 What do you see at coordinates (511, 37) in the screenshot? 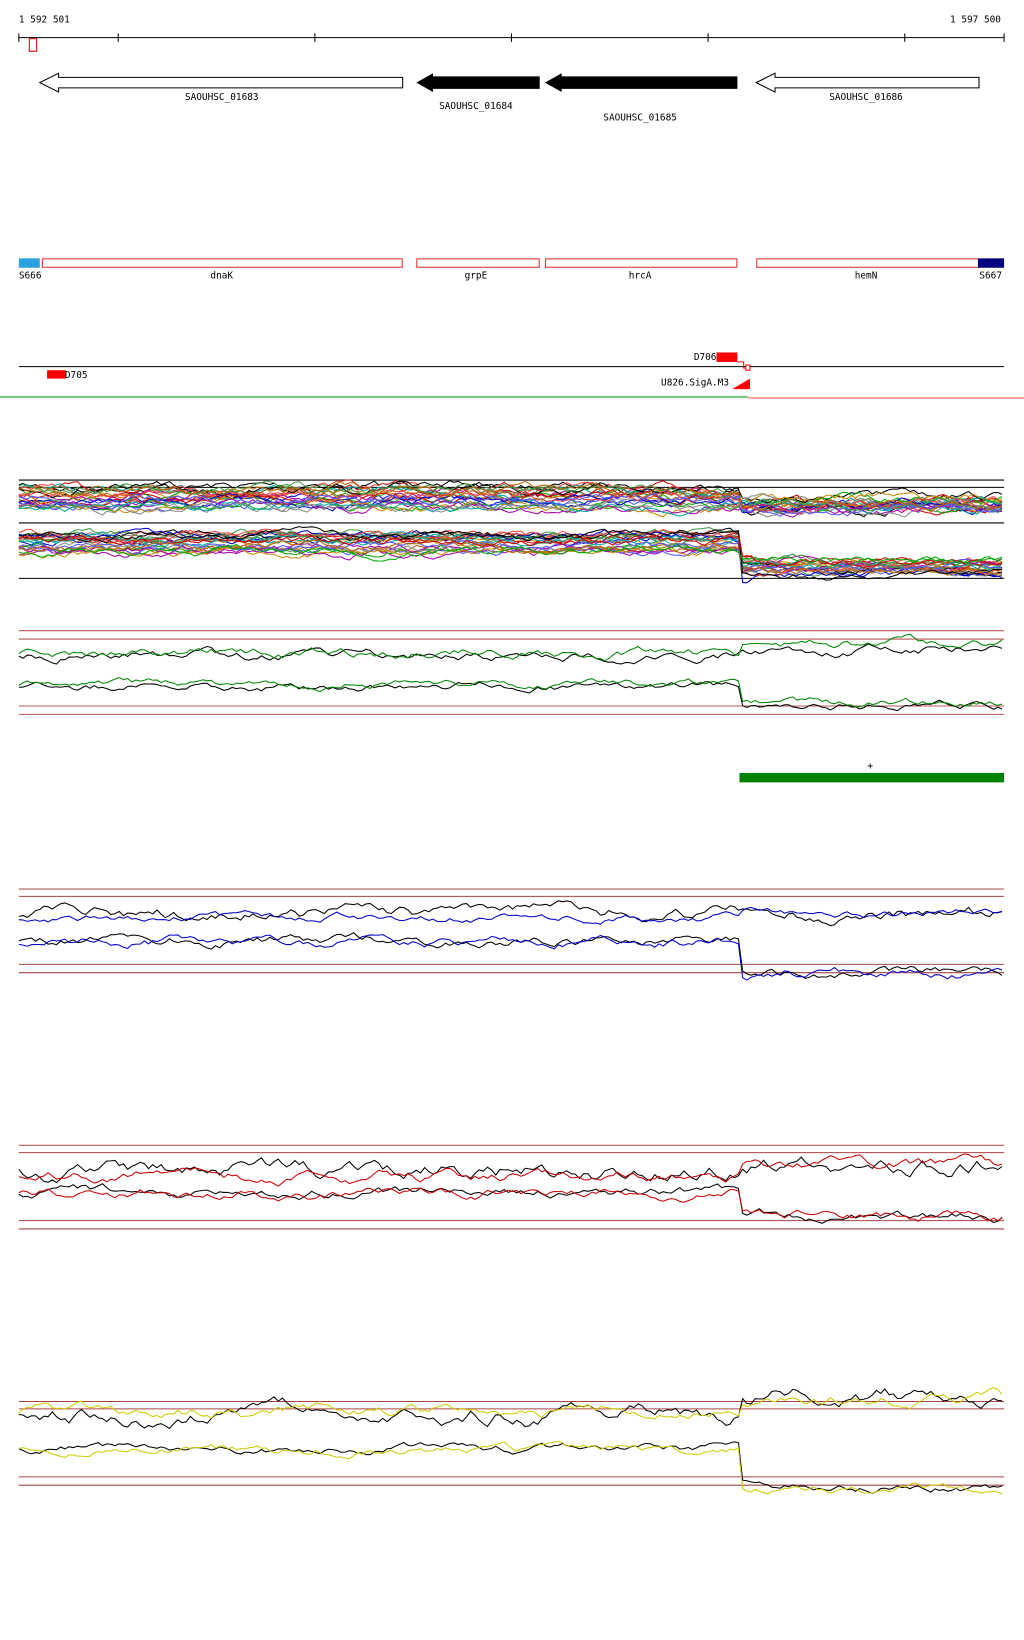
I see `ruler-axis` at bounding box center [511, 37].